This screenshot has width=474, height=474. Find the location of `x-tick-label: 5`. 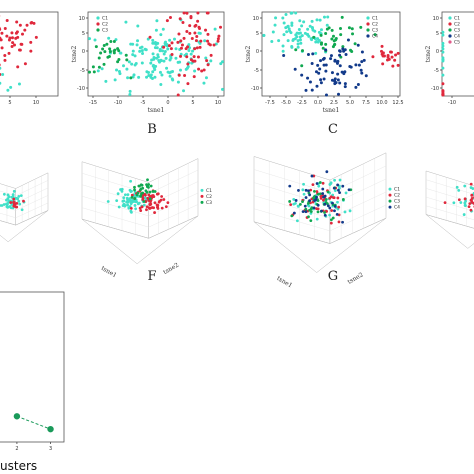

x-tick-label: 5 is located at coordinates (9, 103).